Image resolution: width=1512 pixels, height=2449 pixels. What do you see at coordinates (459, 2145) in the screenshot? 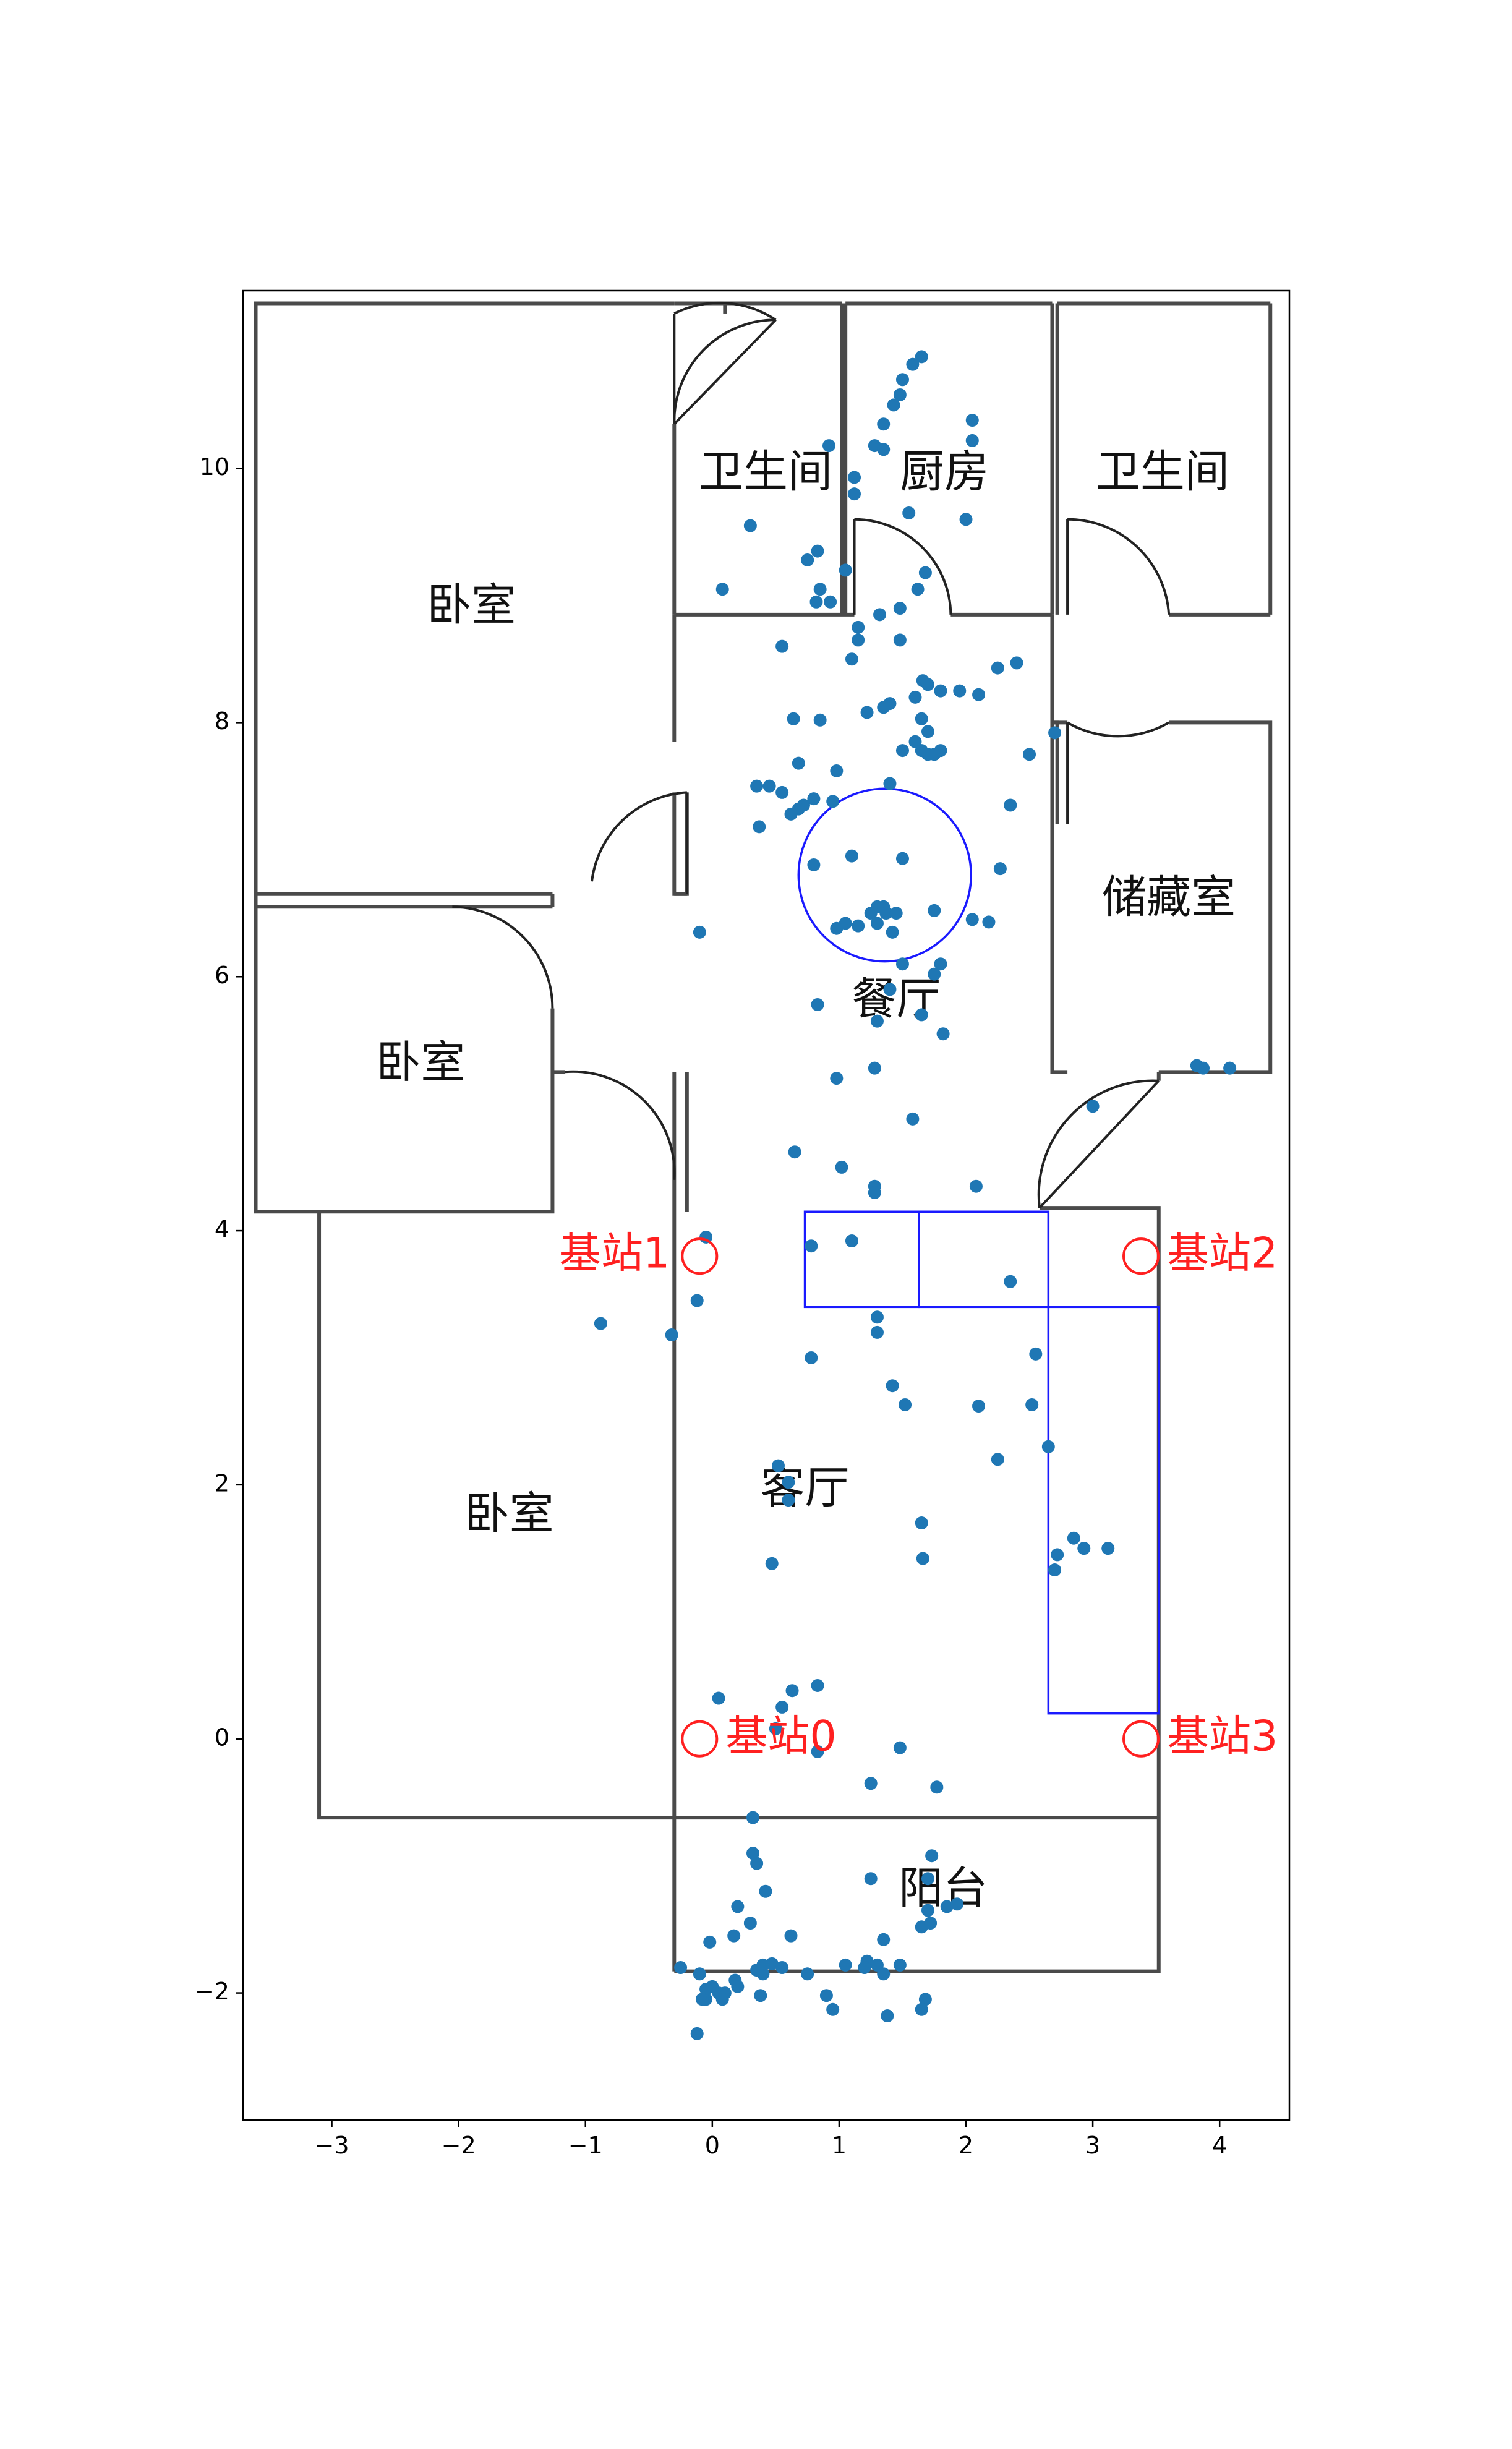
I see `x-tick-label: −2` at bounding box center [459, 2145].